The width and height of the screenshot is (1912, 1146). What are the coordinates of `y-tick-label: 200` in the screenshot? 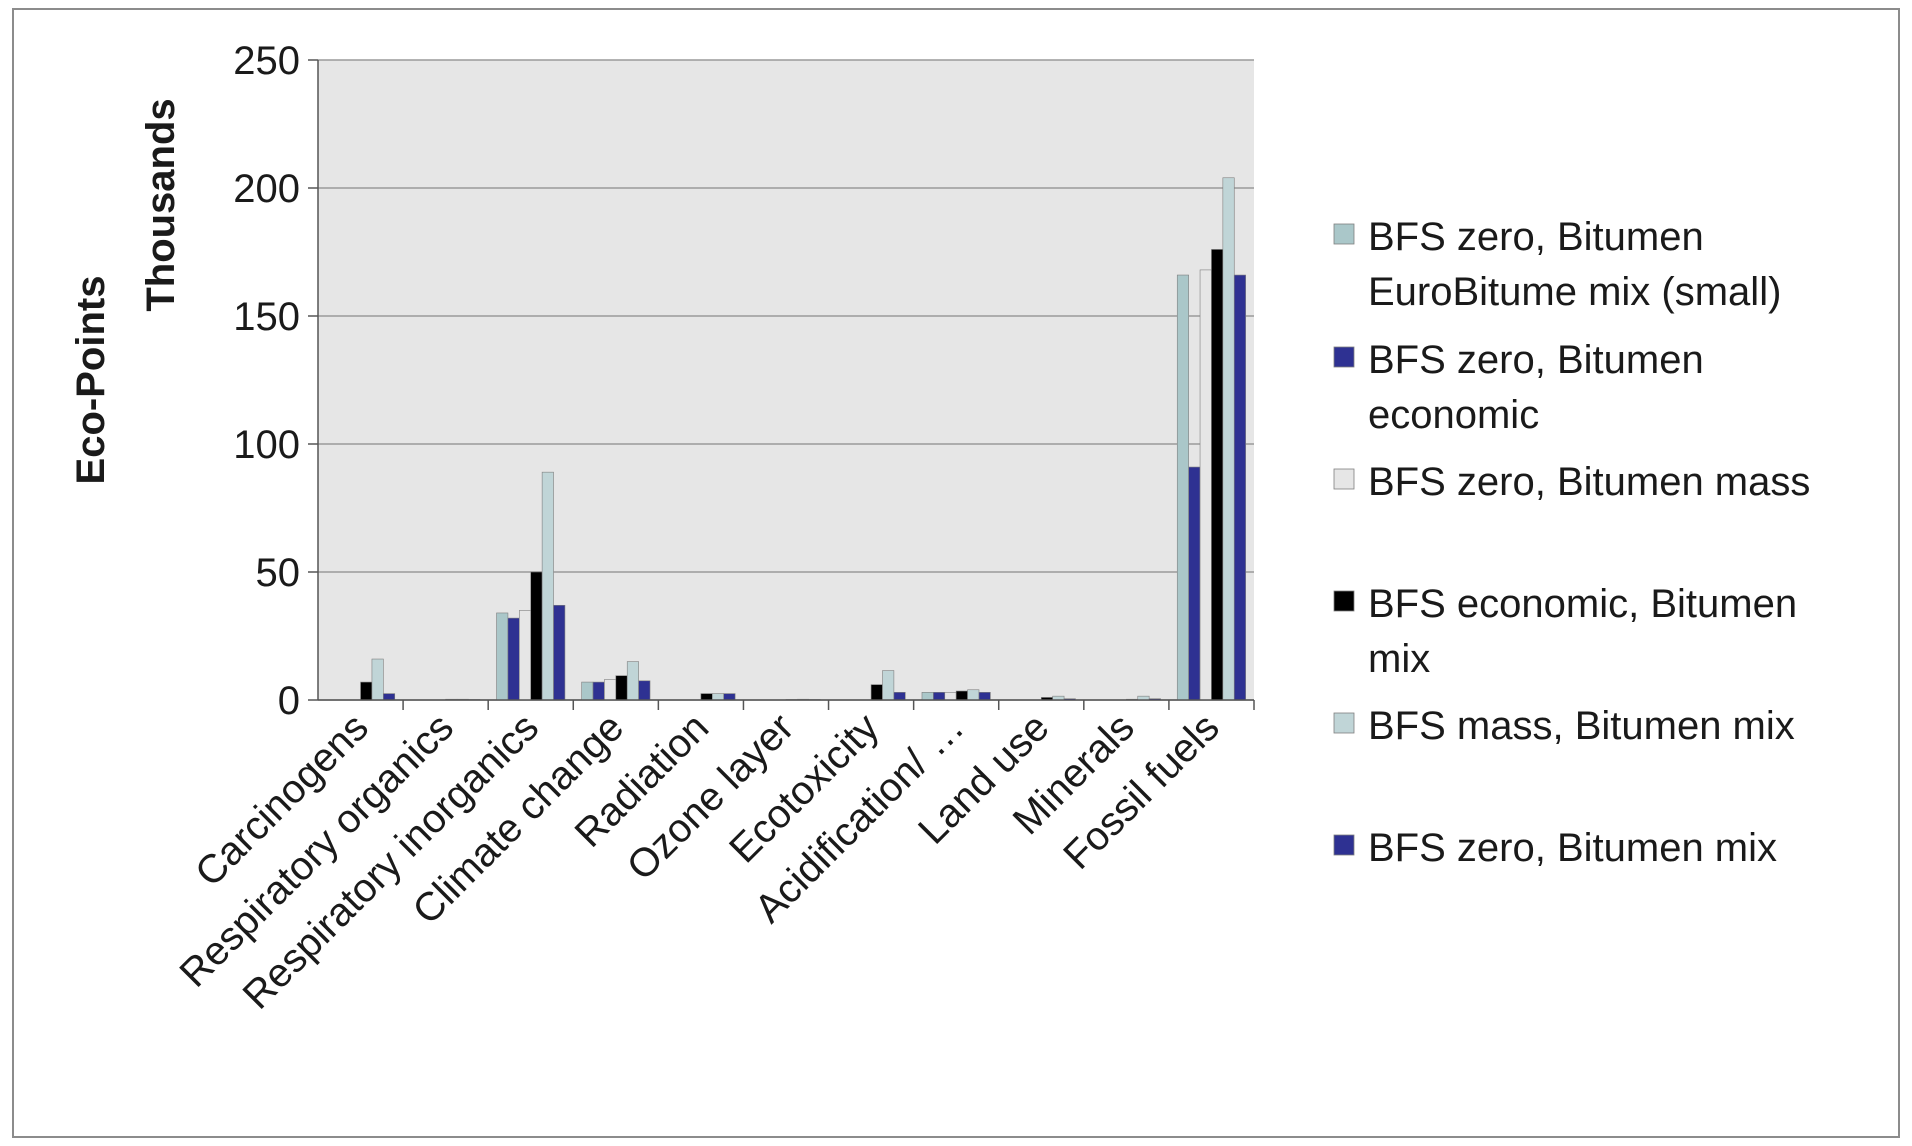 It's located at (266, 189).